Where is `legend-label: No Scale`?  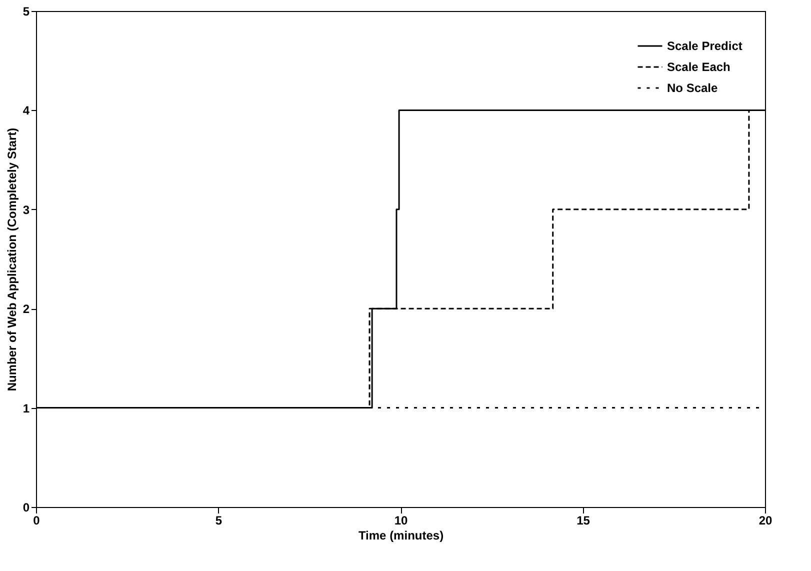 legend-label: No Scale is located at coordinates (692, 88).